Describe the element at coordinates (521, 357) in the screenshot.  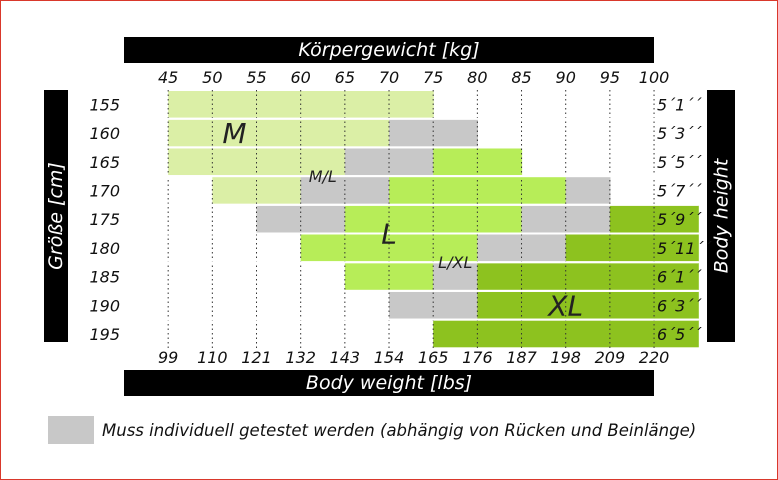
I see `tick-lbs-187: 187` at that location.